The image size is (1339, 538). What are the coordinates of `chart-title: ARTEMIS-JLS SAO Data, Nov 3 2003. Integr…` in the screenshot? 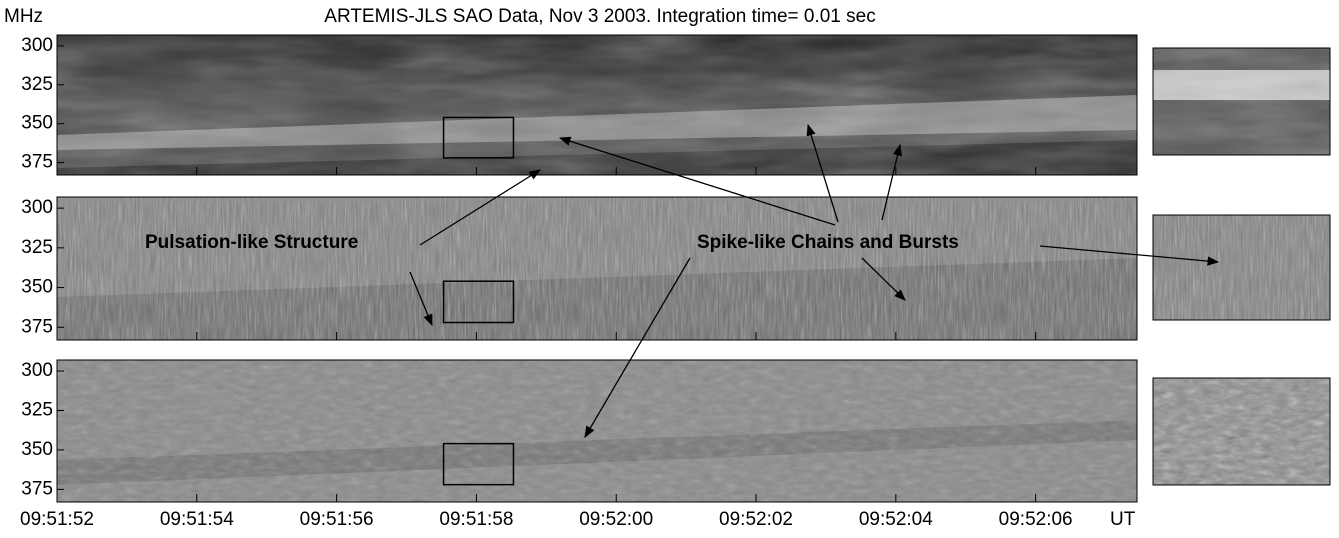 It's located at (599, 16).